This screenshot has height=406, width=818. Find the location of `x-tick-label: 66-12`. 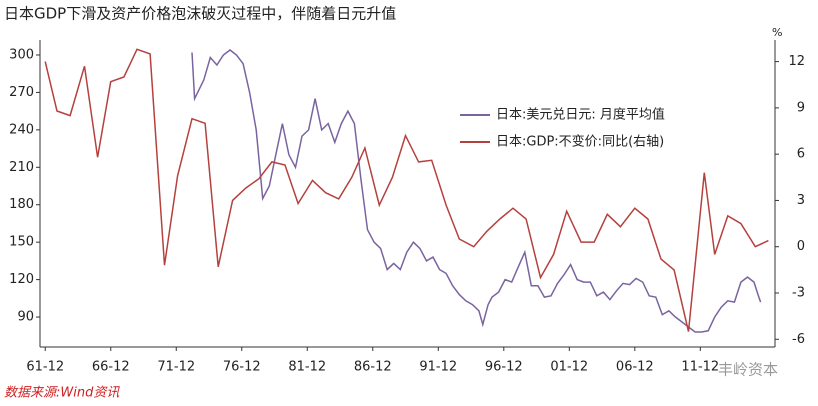

x-tick-label: 66-12 is located at coordinates (111, 367).